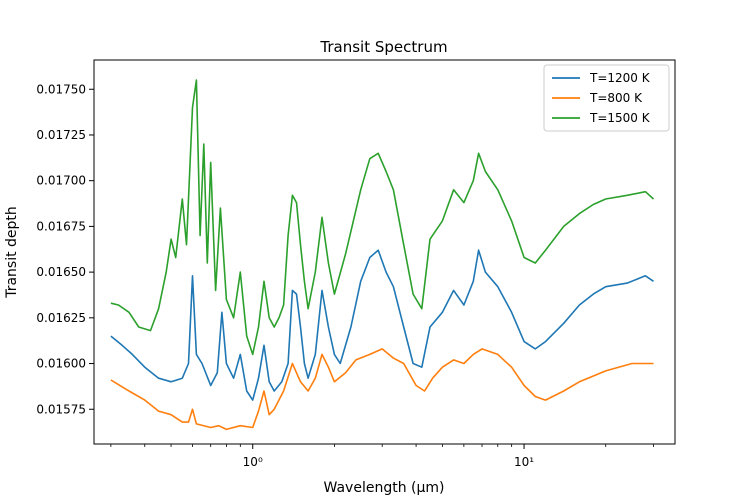  I want to click on legend-label-1: T=1200 K, so click(620, 78).